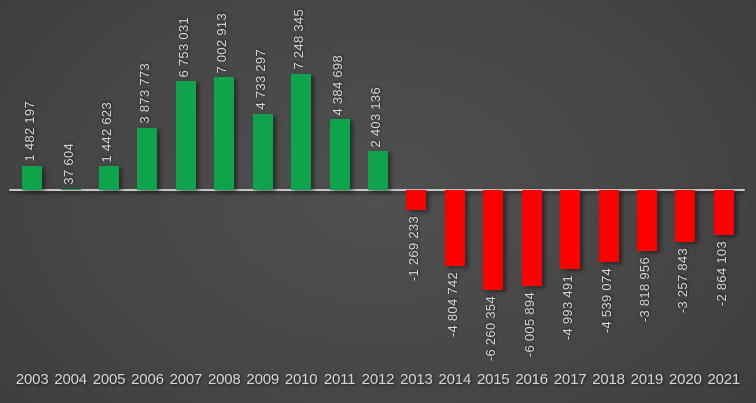 This screenshot has height=403, width=756. I want to click on bar-2013, so click(416, 199).